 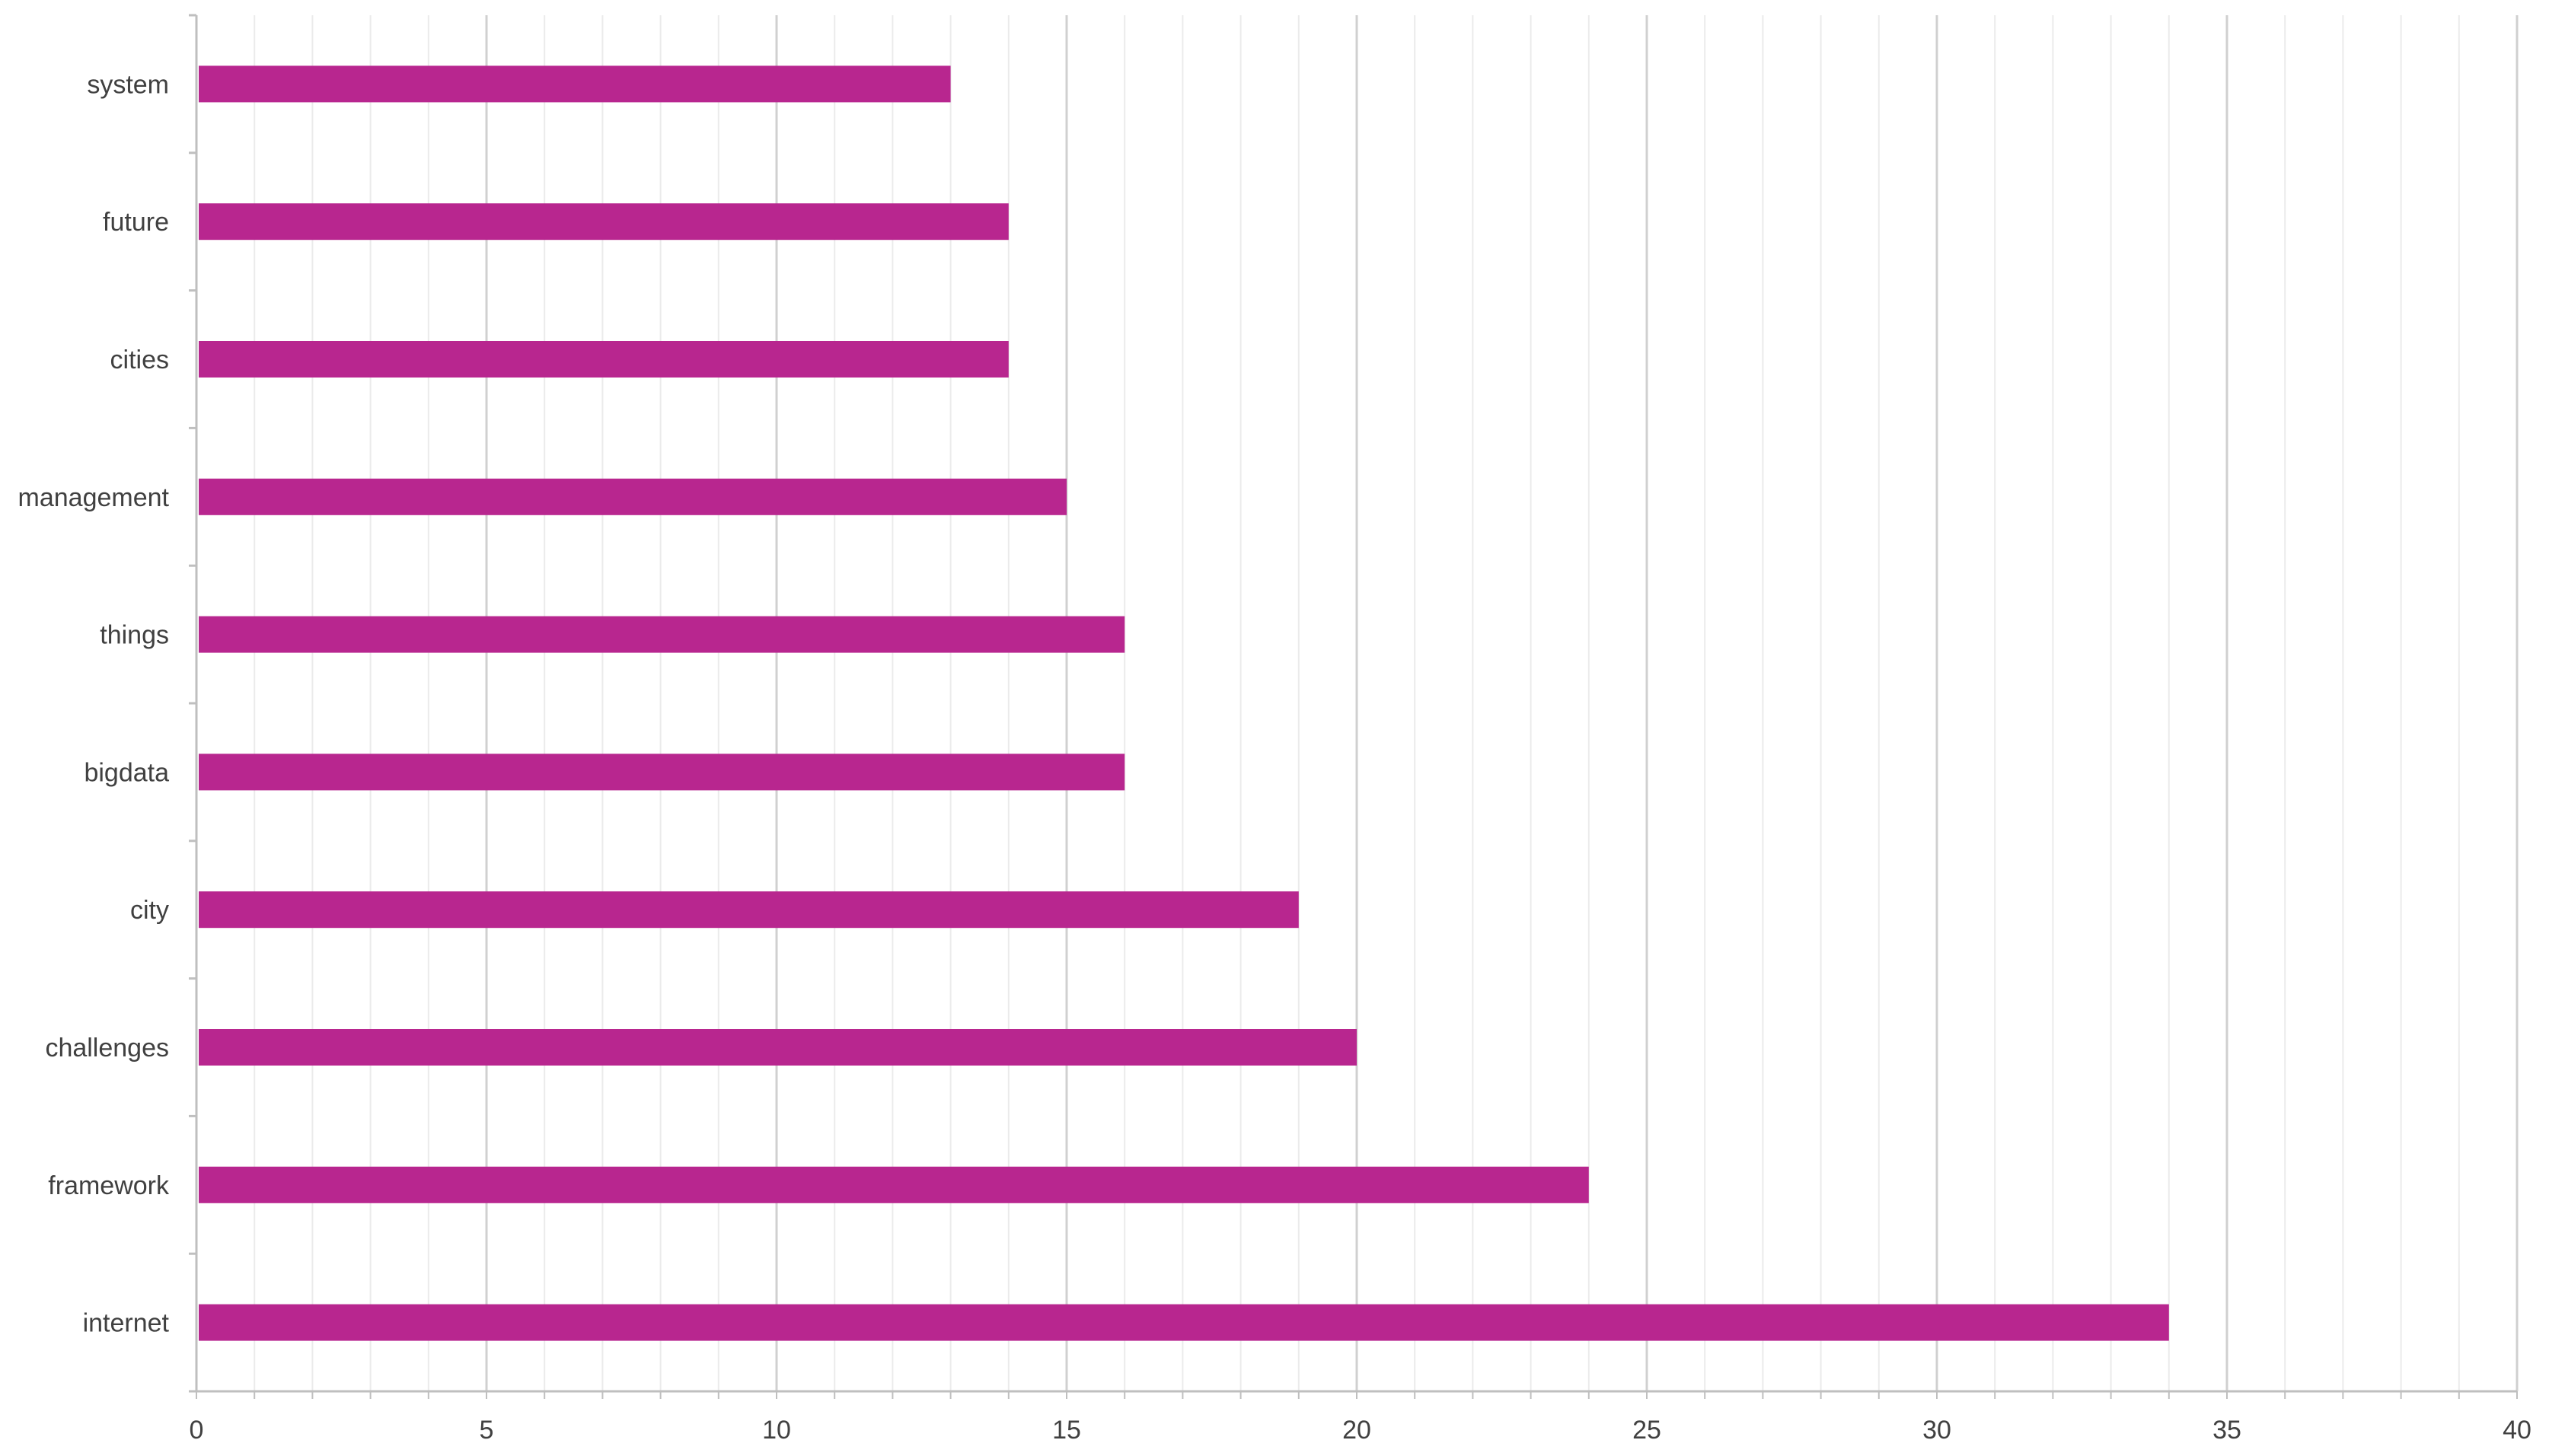 I want to click on x-tick-label: 0, so click(x=197, y=1430).